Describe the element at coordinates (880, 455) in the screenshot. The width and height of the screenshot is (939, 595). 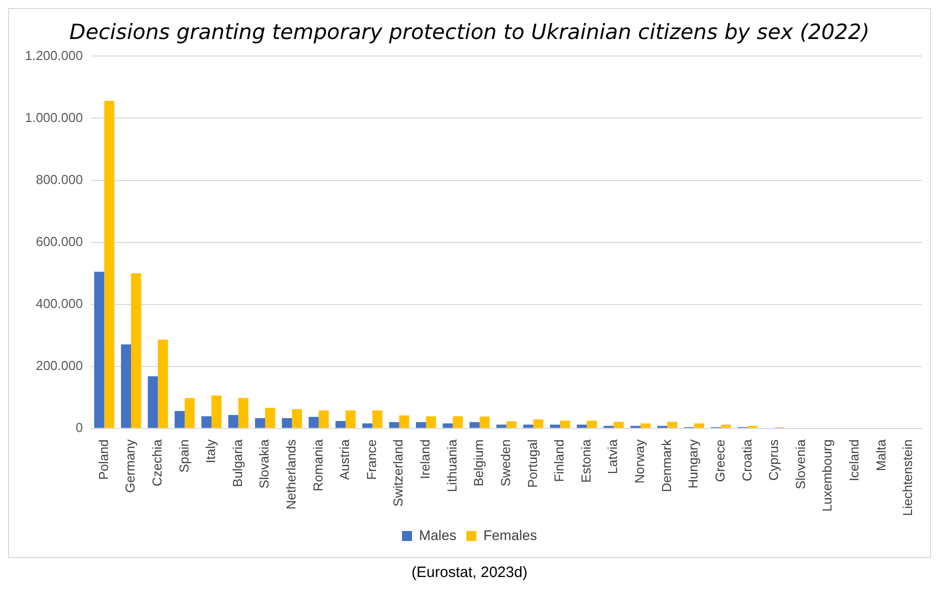
I see `x-tick-label: Malta` at that location.